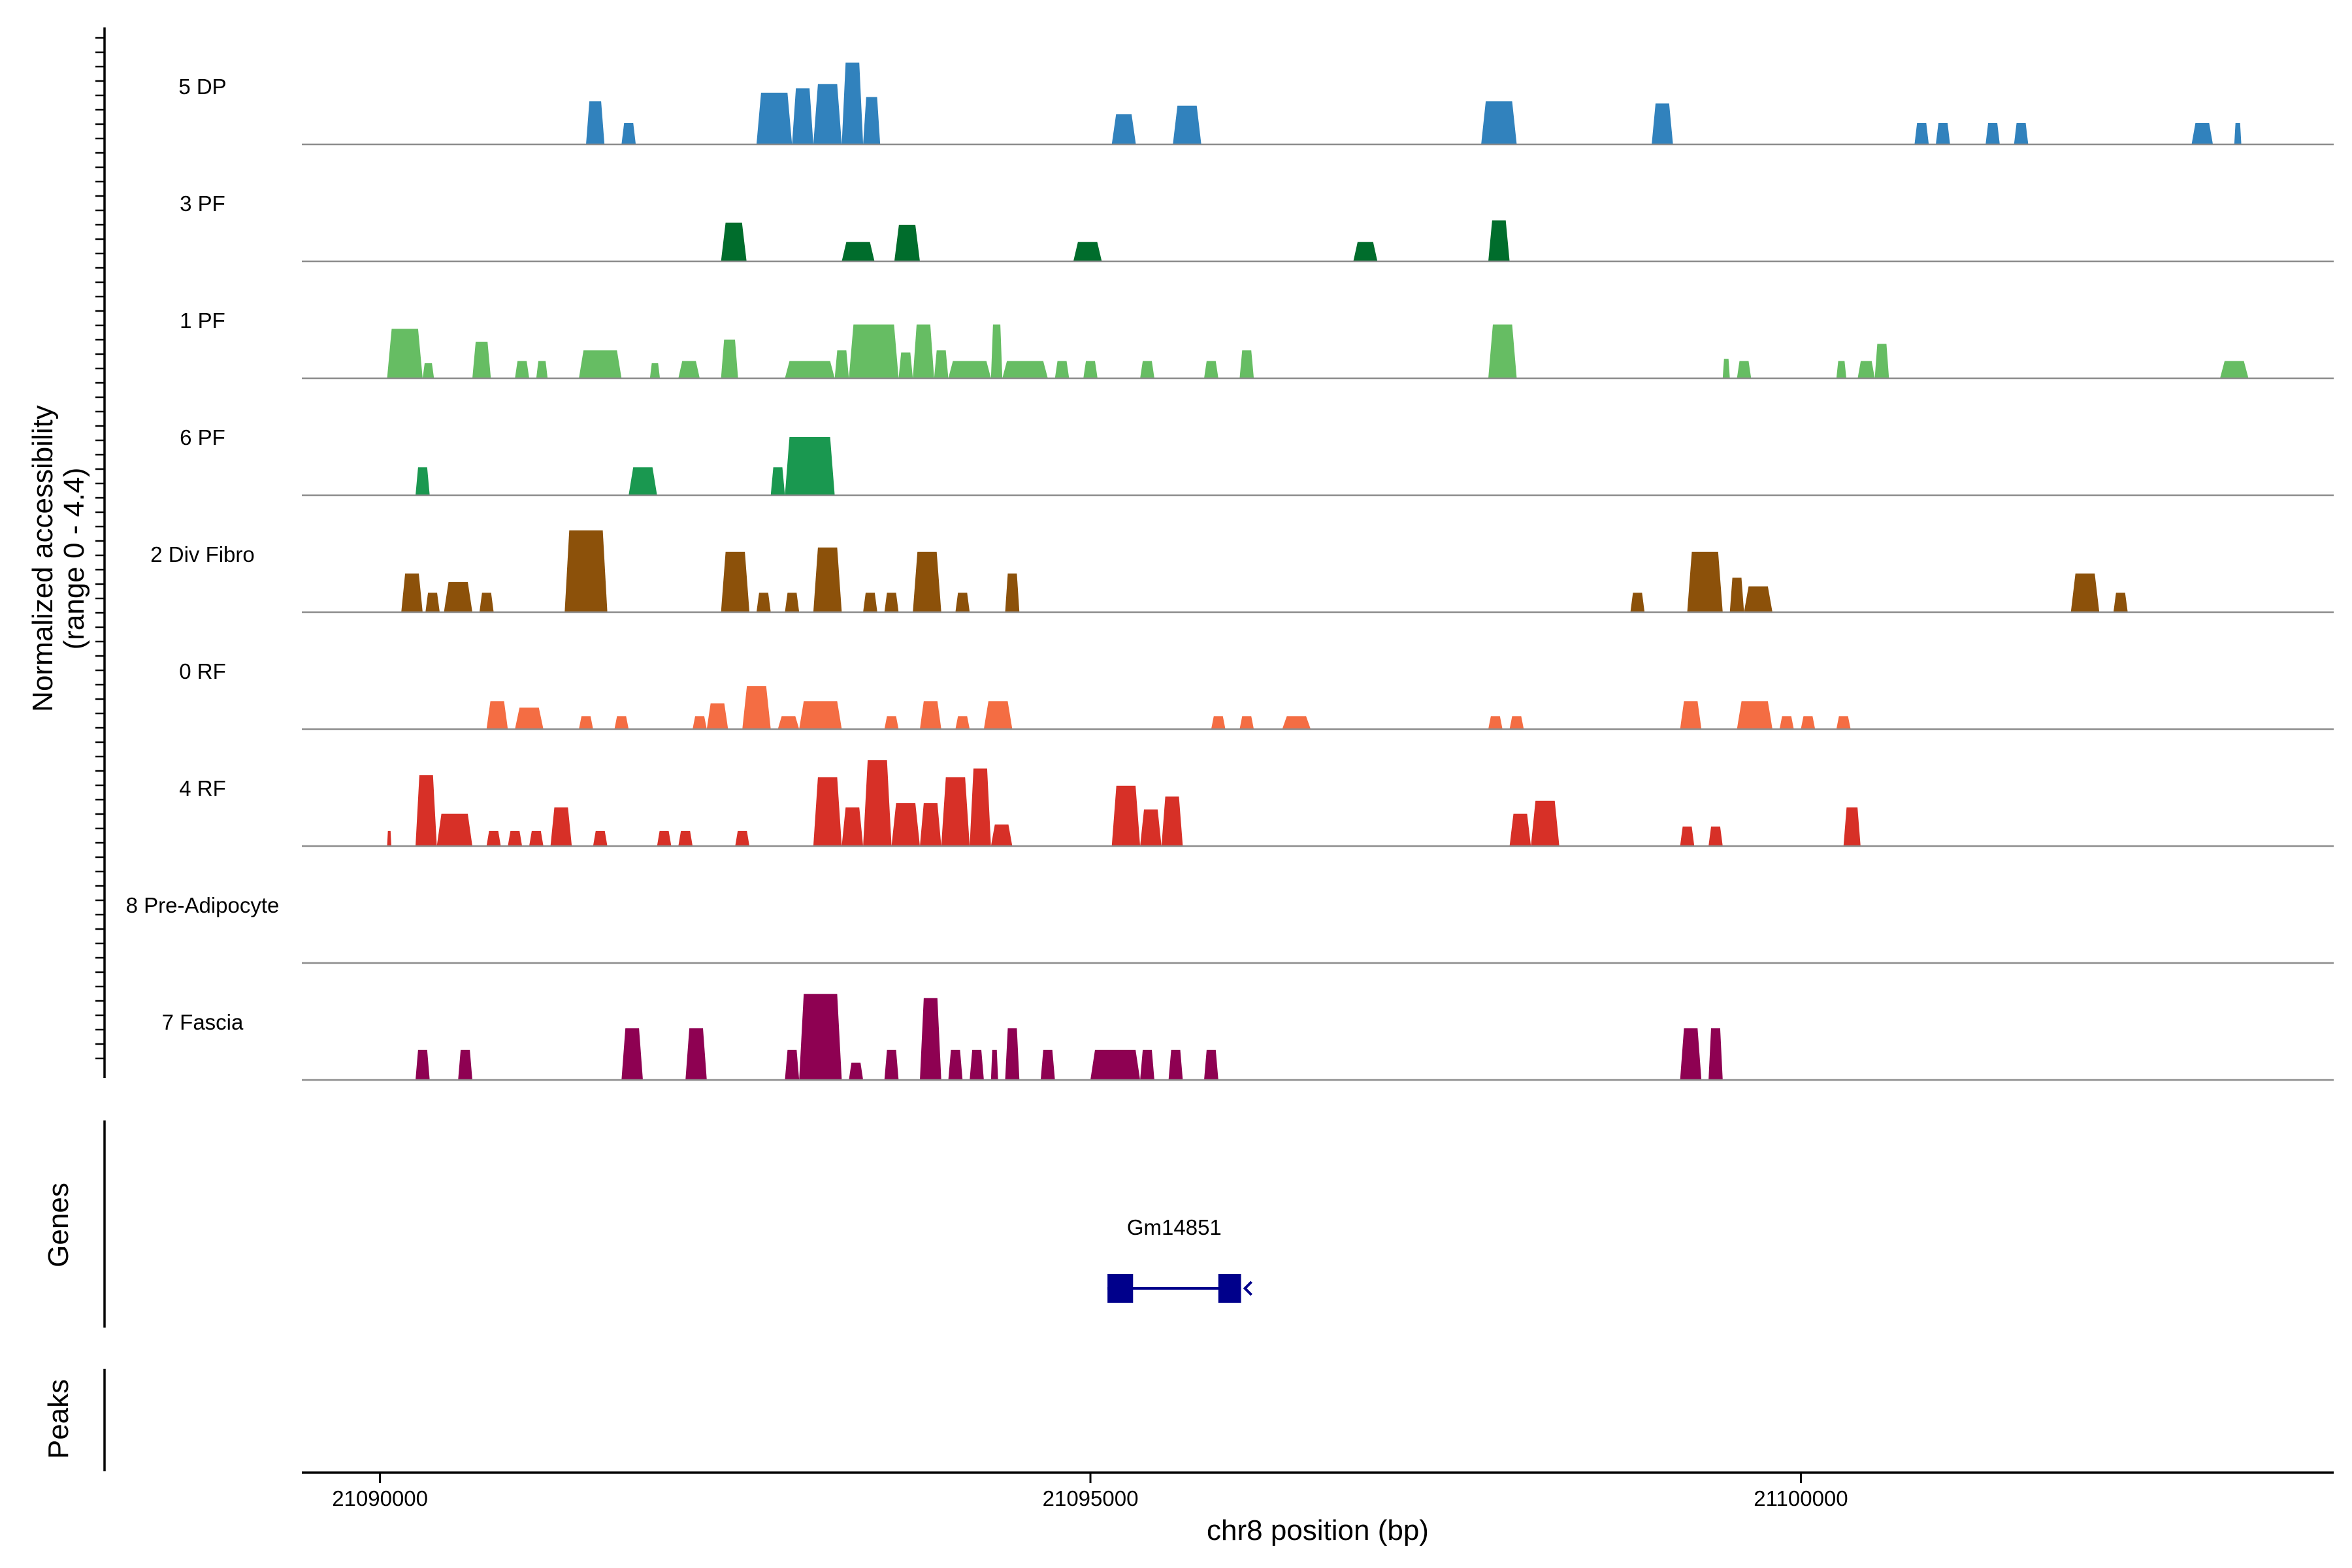 Image resolution: width=2352 pixels, height=1568 pixels. Describe the element at coordinates (202, 203) in the screenshot. I see `track-label: 3 PF` at that location.